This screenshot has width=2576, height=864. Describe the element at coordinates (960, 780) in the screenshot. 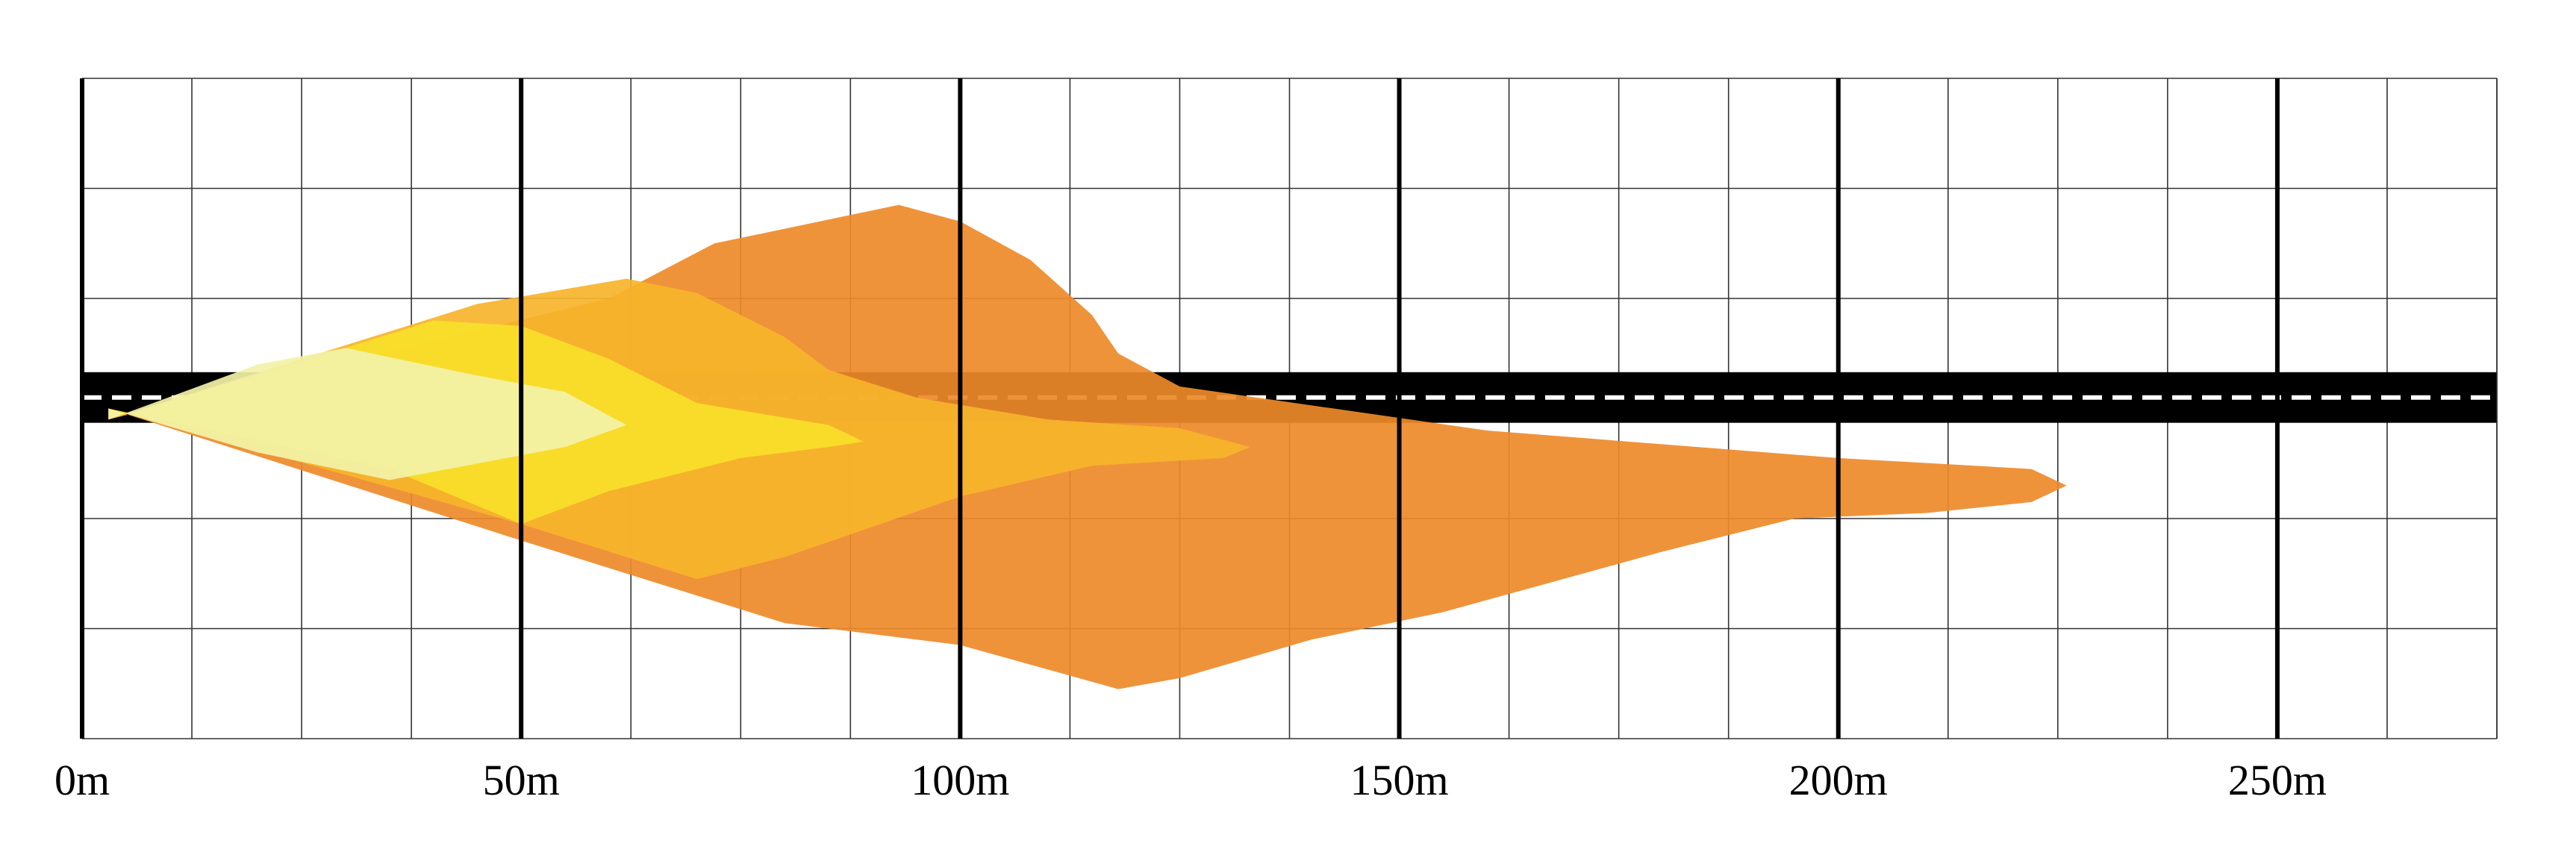

I see `x-tick-label: 100m` at that location.